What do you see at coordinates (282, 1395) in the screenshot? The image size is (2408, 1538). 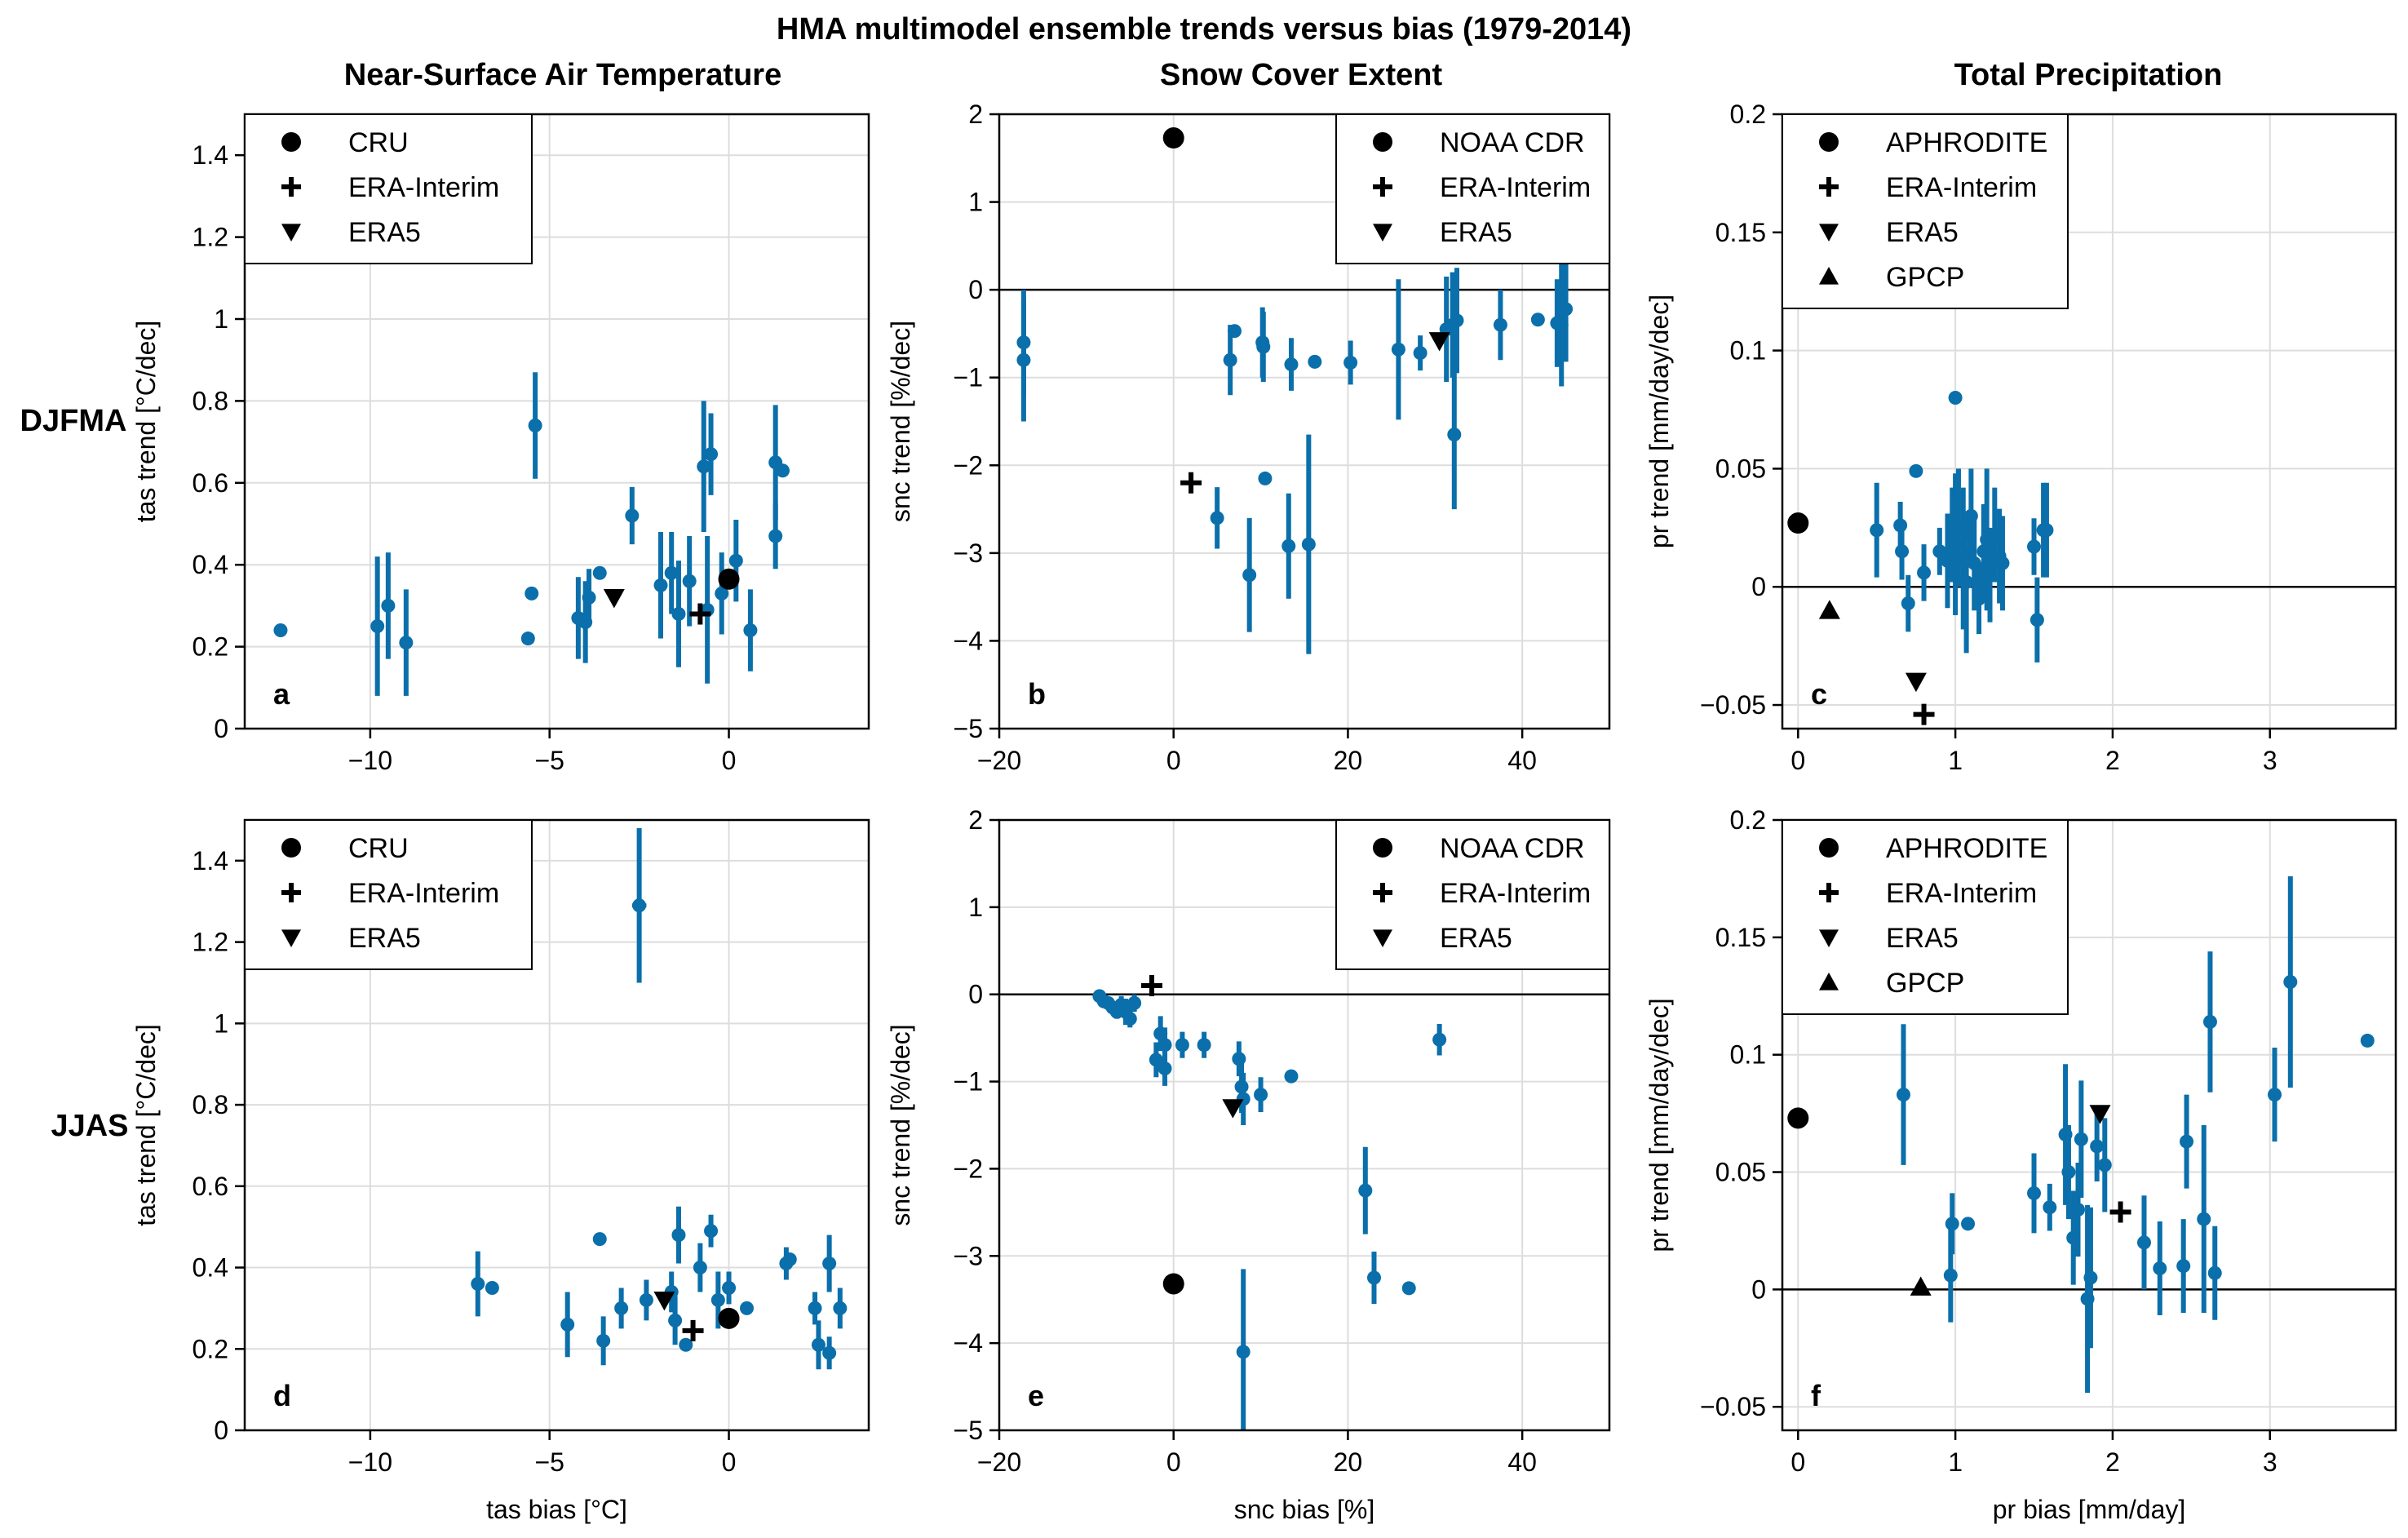 I see `panel-letter: d` at bounding box center [282, 1395].